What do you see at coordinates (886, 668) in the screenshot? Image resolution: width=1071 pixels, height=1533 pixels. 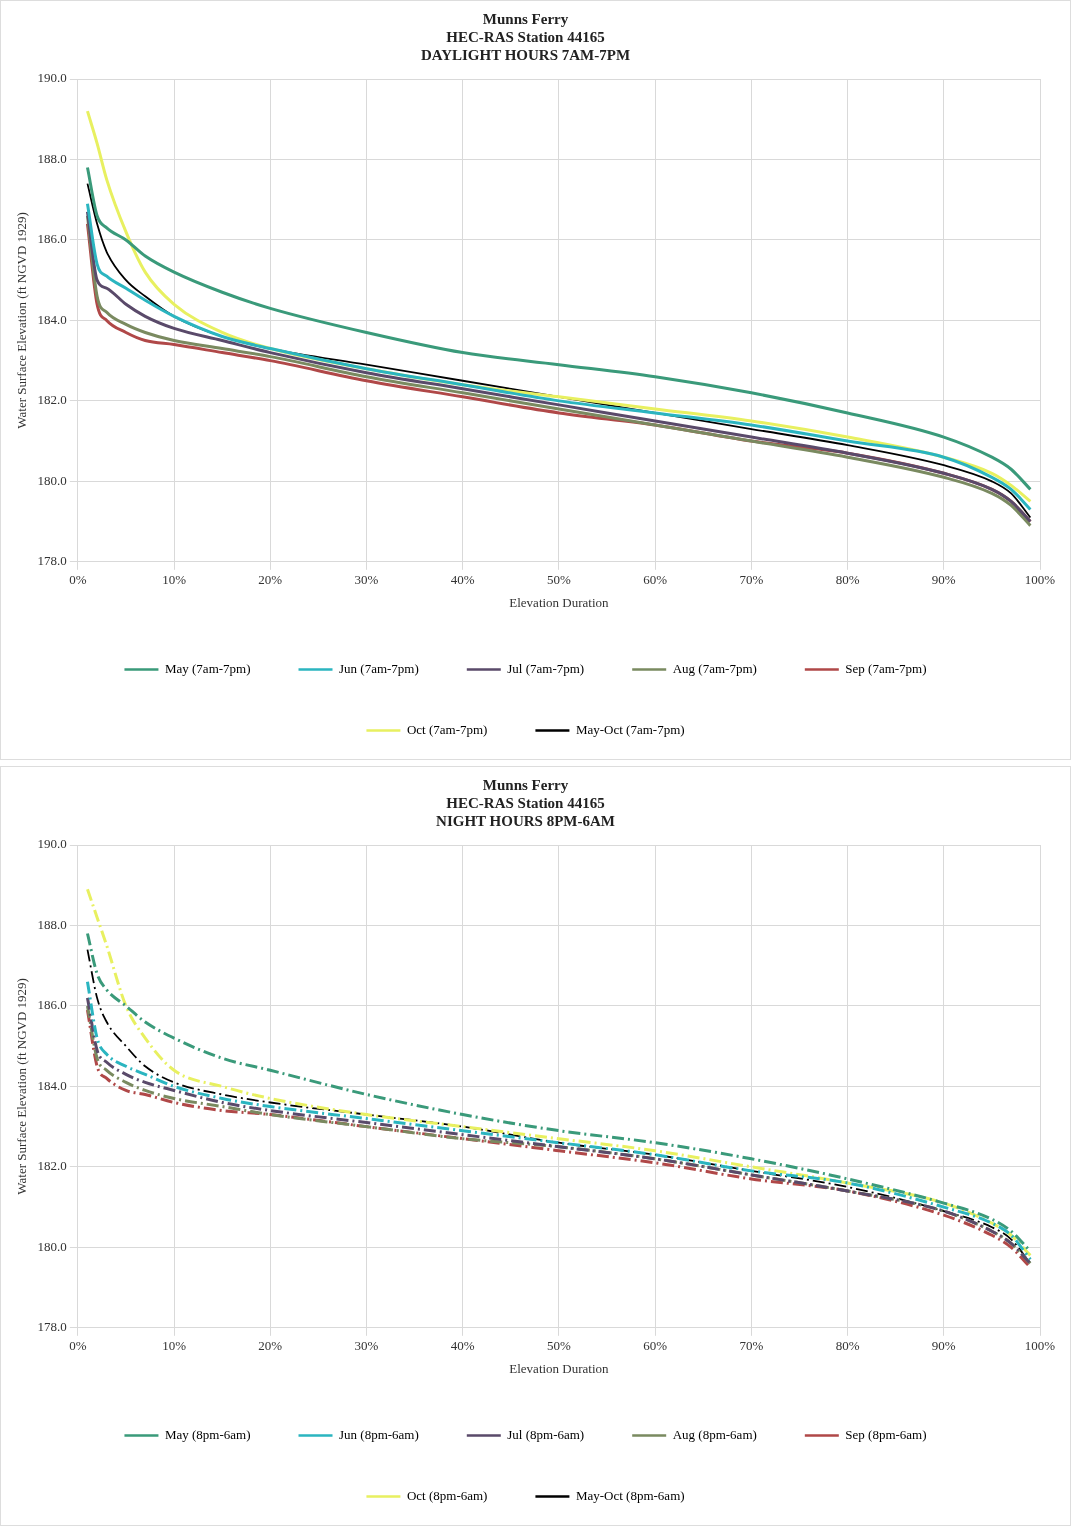 I see `legend-label: Sep (7am-7pm)` at bounding box center [886, 668].